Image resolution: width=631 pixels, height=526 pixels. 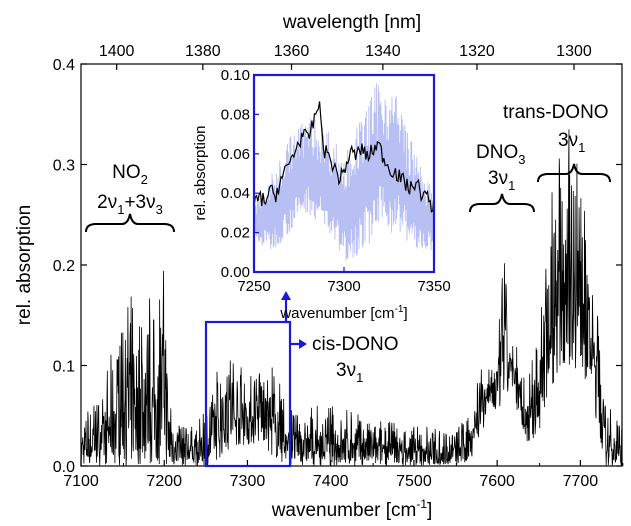 What do you see at coordinates (235, 233) in the screenshot?
I see `inset-y-tick-label: 0.02` at bounding box center [235, 233].